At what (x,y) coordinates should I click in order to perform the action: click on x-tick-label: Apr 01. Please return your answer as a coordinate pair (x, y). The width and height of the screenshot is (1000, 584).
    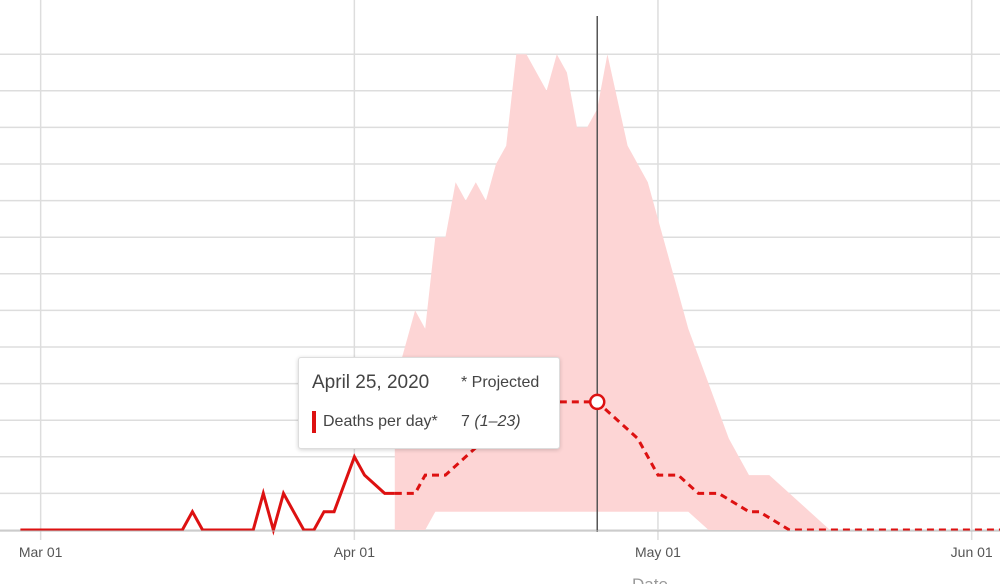
    Looking at the image, I should click on (354, 552).